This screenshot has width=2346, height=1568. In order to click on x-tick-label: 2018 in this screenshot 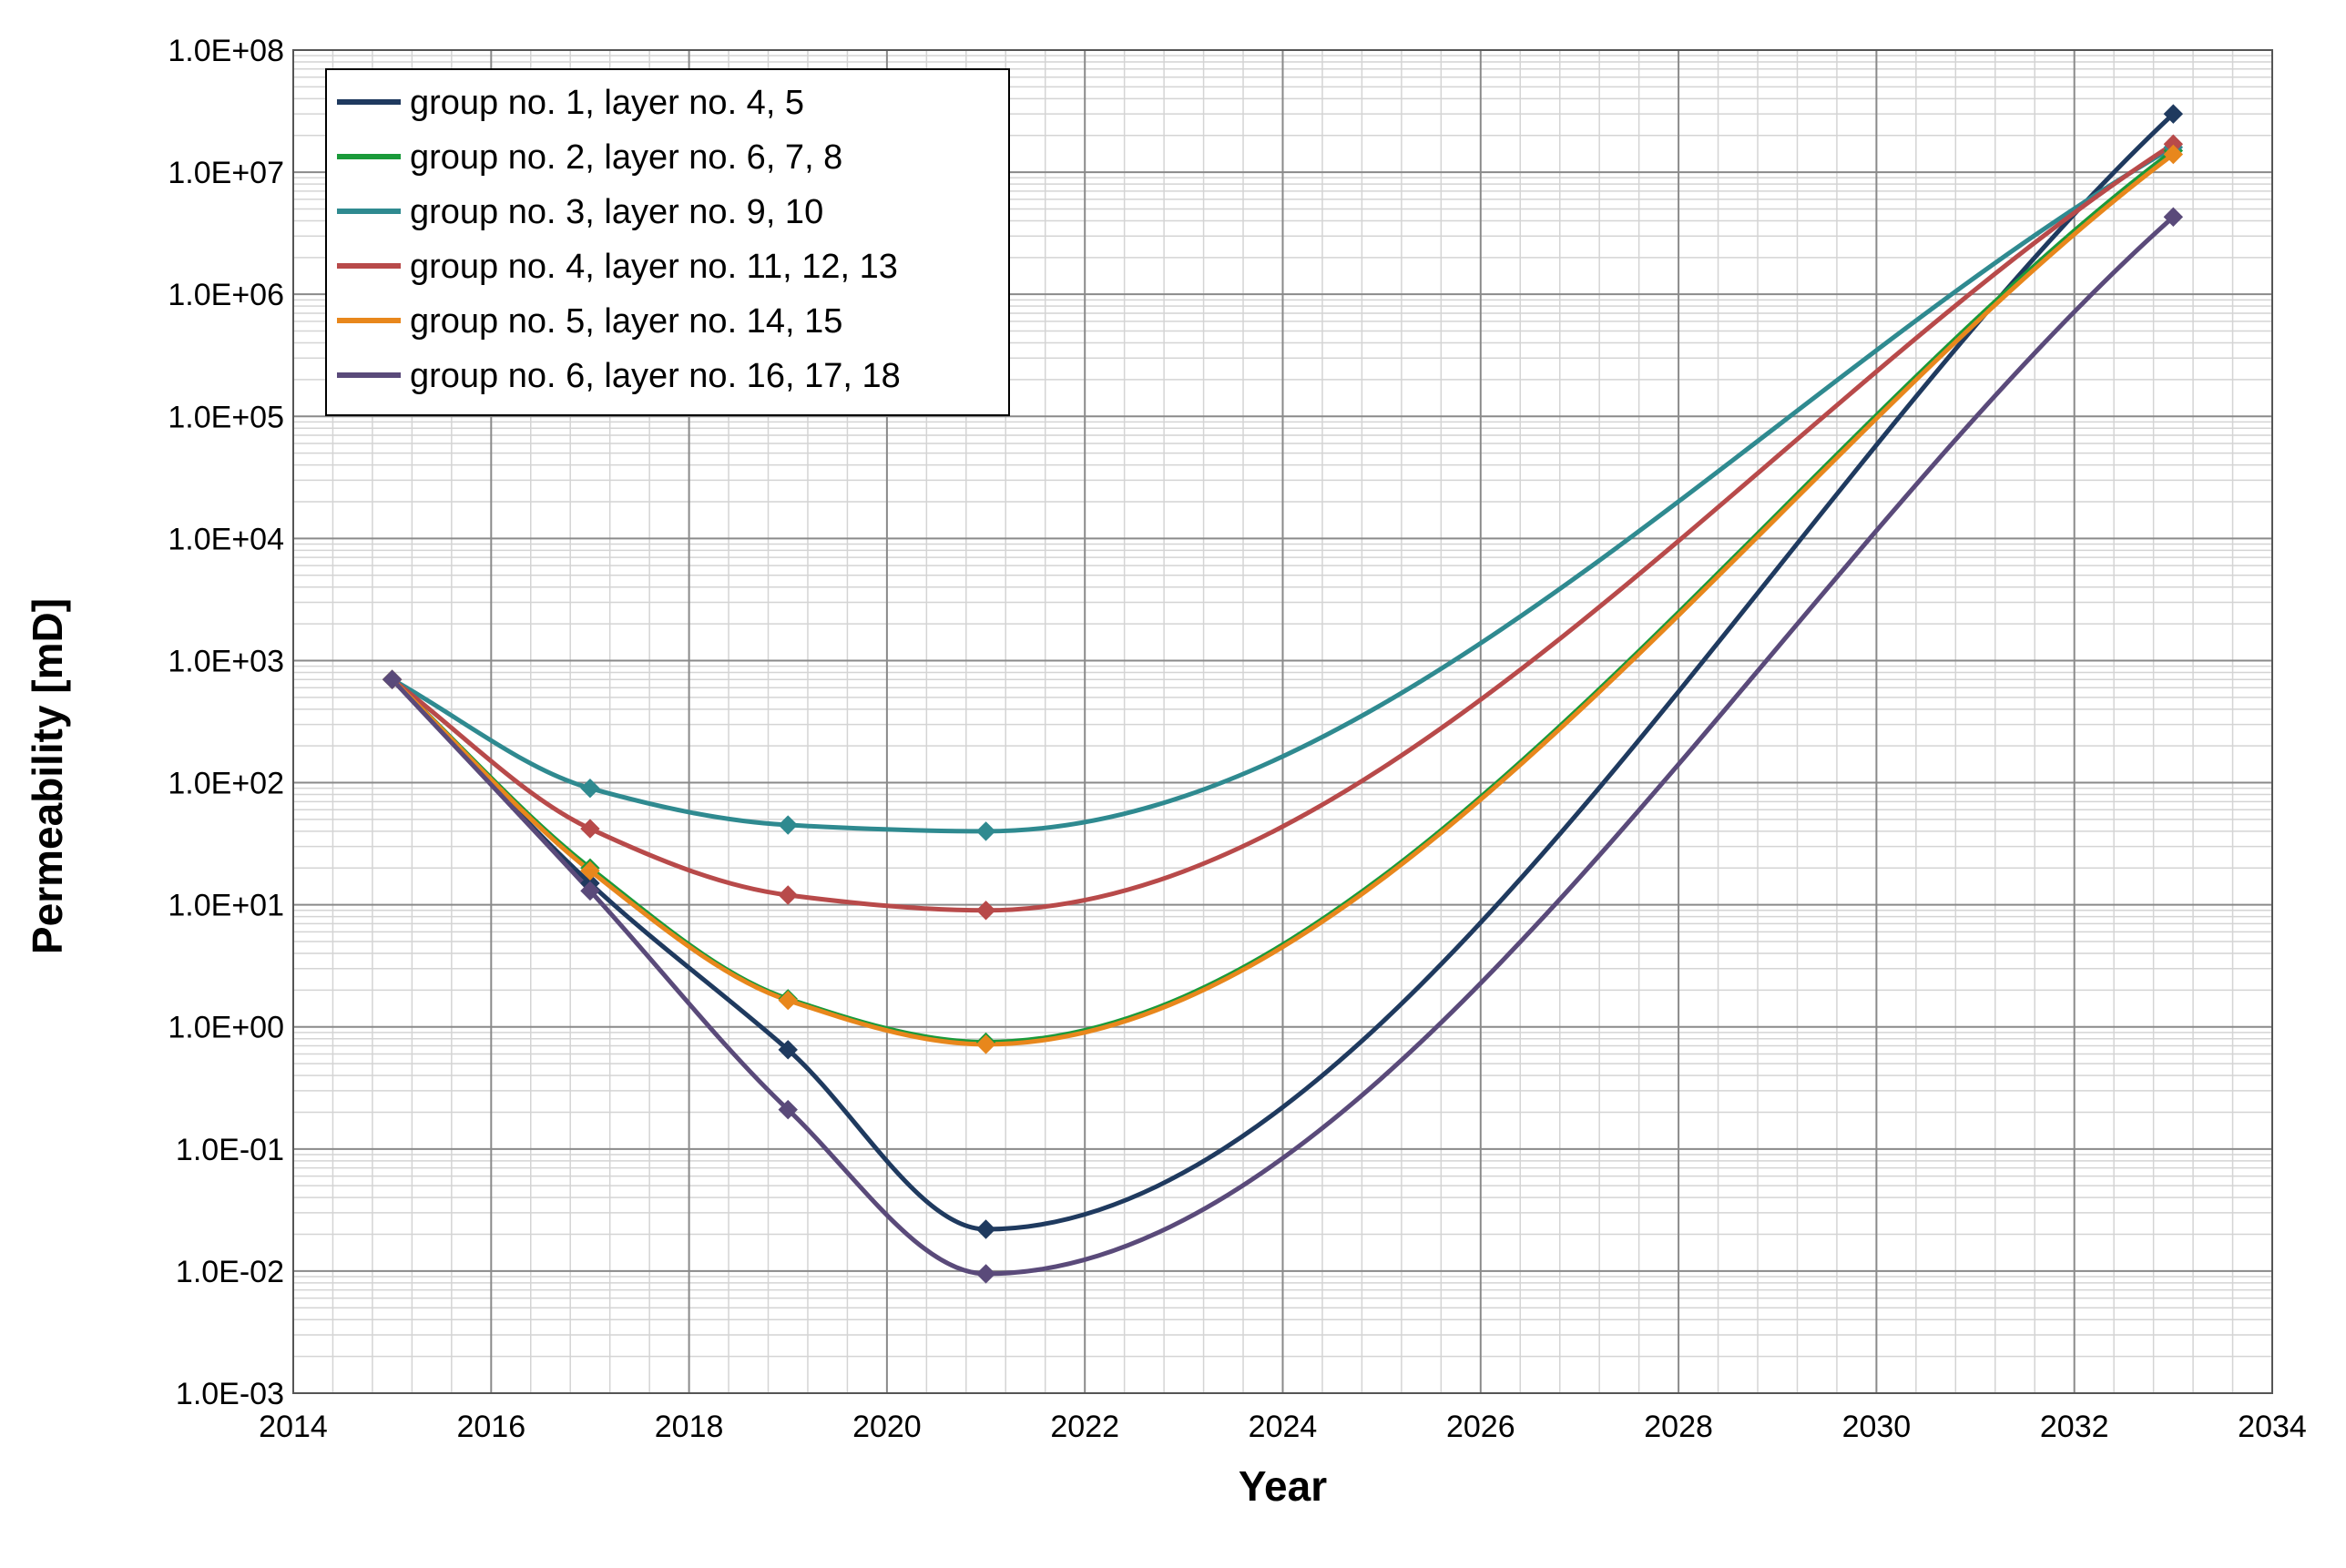, I will do `click(689, 1427)`.